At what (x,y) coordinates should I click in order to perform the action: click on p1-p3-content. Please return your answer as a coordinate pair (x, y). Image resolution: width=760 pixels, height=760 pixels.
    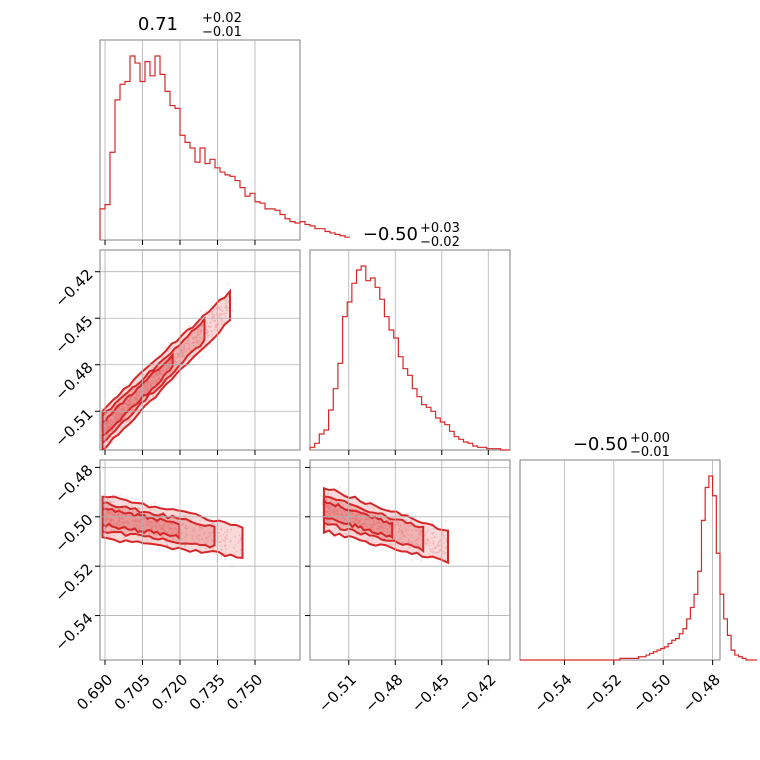
    Looking at the image, I should click on (172, 530).